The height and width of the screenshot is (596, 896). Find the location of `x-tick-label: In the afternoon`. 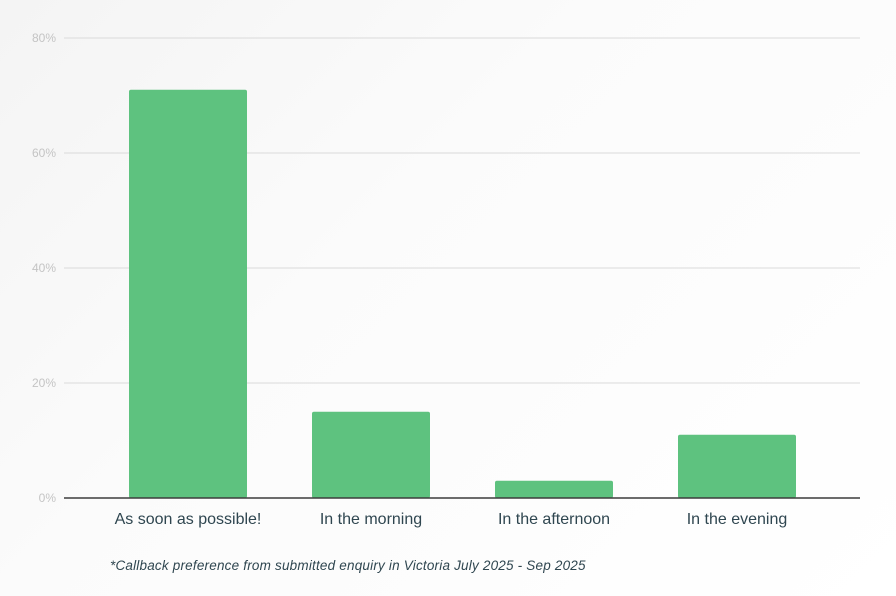

x-tick-label: In the afternoon is located at coordinates (554, 519).